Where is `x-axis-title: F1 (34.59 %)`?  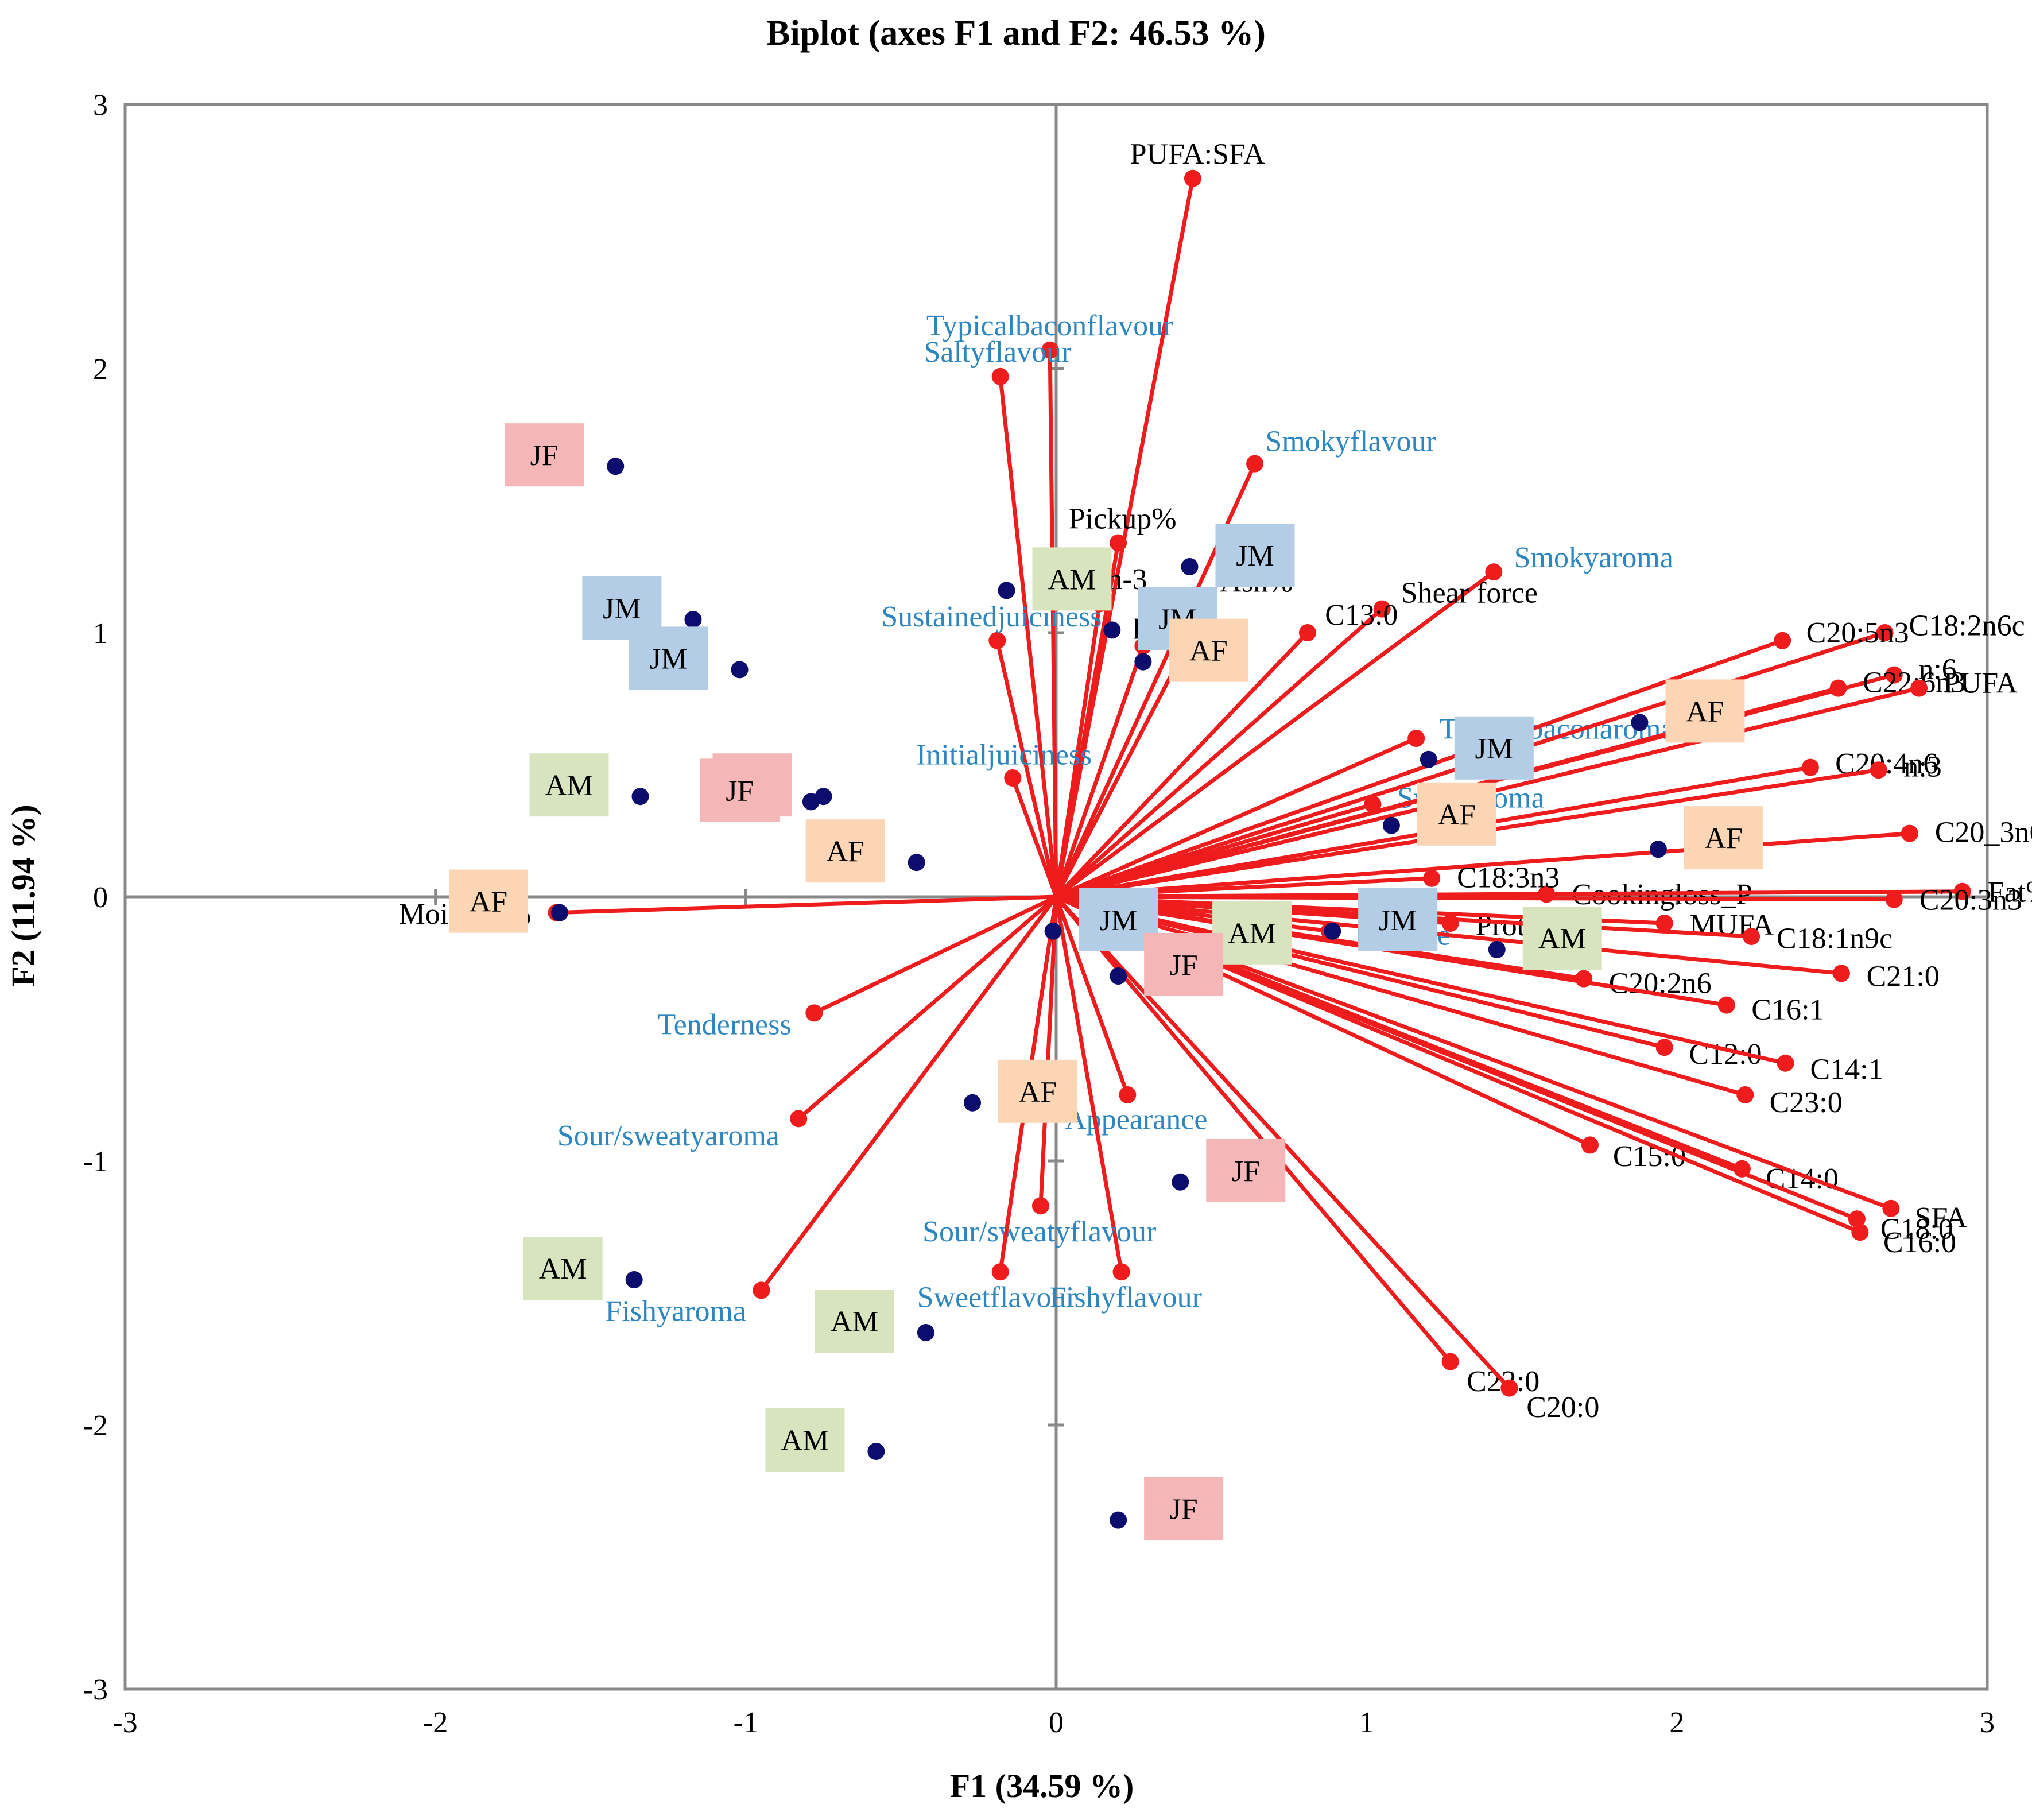
x-axis-title: F1 (34.59 %) is located at coordinates (1042, 1785).